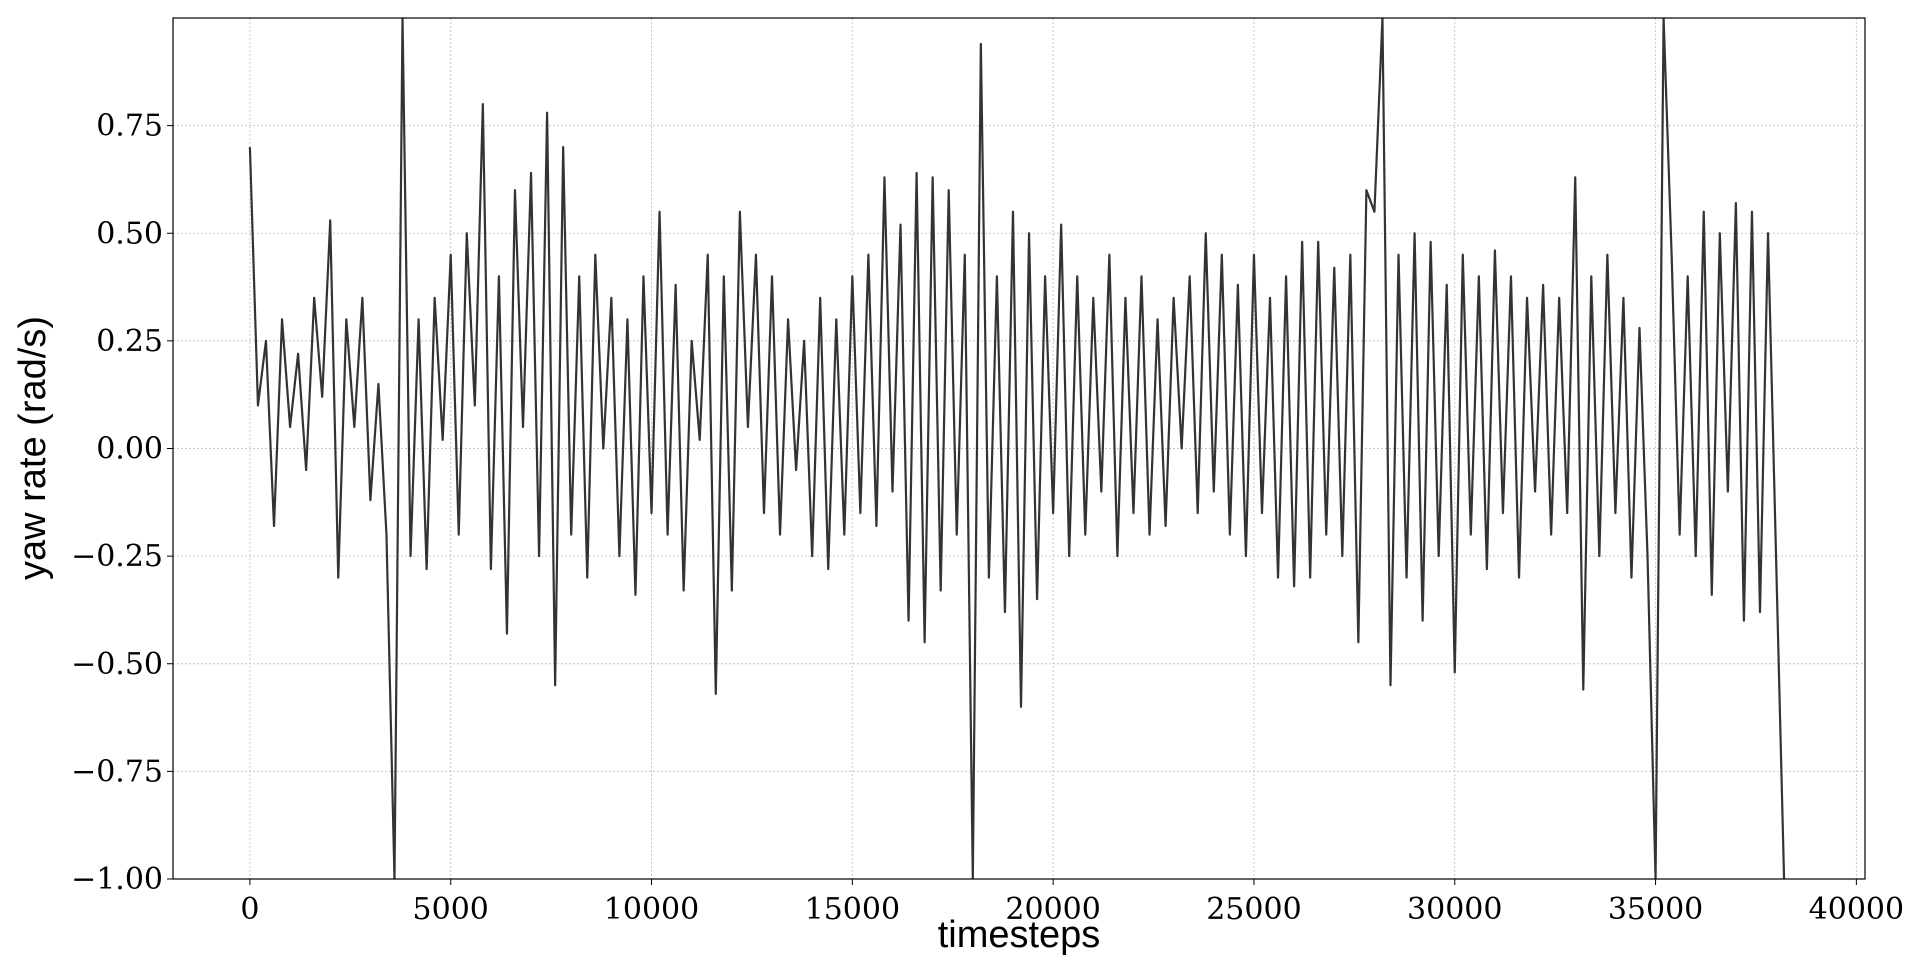 The image size is (1905, 977). Describe the element at coordinates (129, 341) in the screenshot. I see `y-tick-label: 0.25` at that location.